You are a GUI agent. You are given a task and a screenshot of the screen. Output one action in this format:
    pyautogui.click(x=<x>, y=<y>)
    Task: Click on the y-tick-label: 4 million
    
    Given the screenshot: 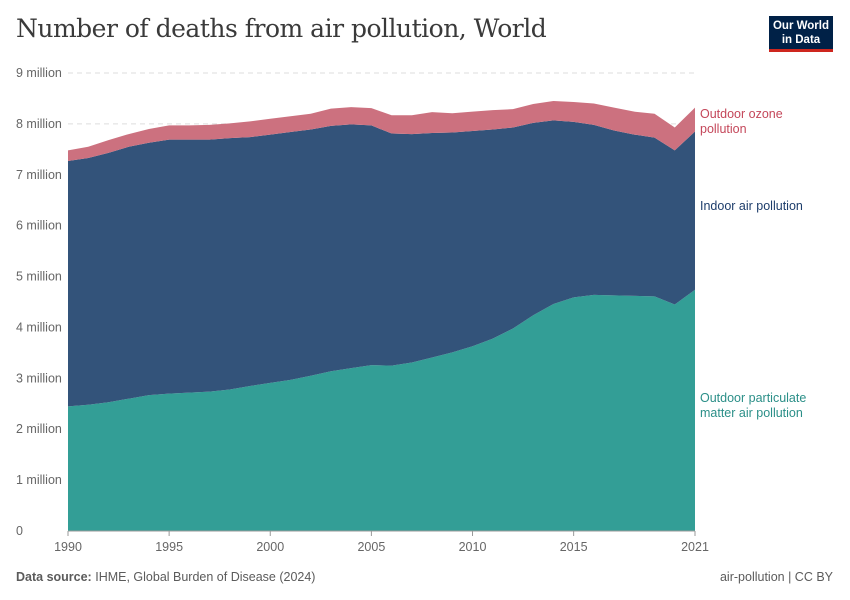 What is the action you would take?
    pyautogui.click(x=39, y=327)
    